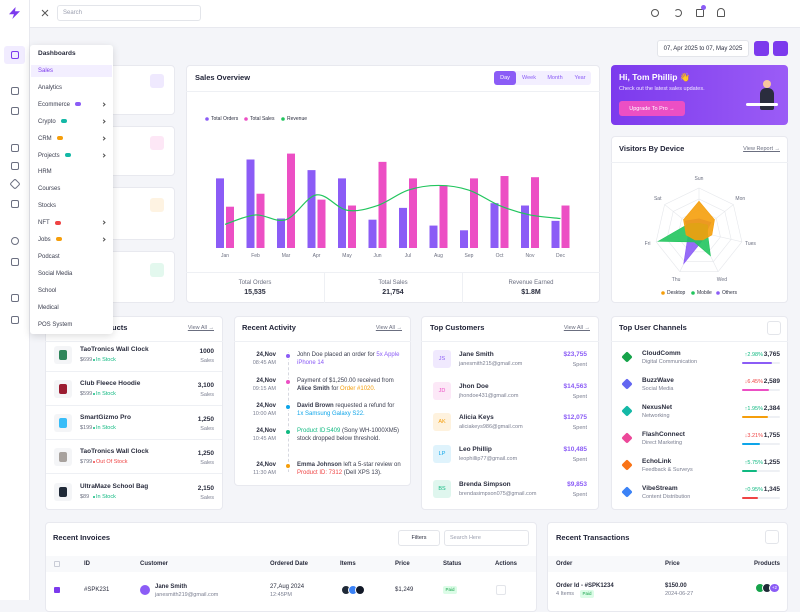 Image resolution: width=800 pixels, height=612 pixels. Describe the element at coordinates (476, 354) in the screenshot. I see `customer-name: Jane Smith` at that location.